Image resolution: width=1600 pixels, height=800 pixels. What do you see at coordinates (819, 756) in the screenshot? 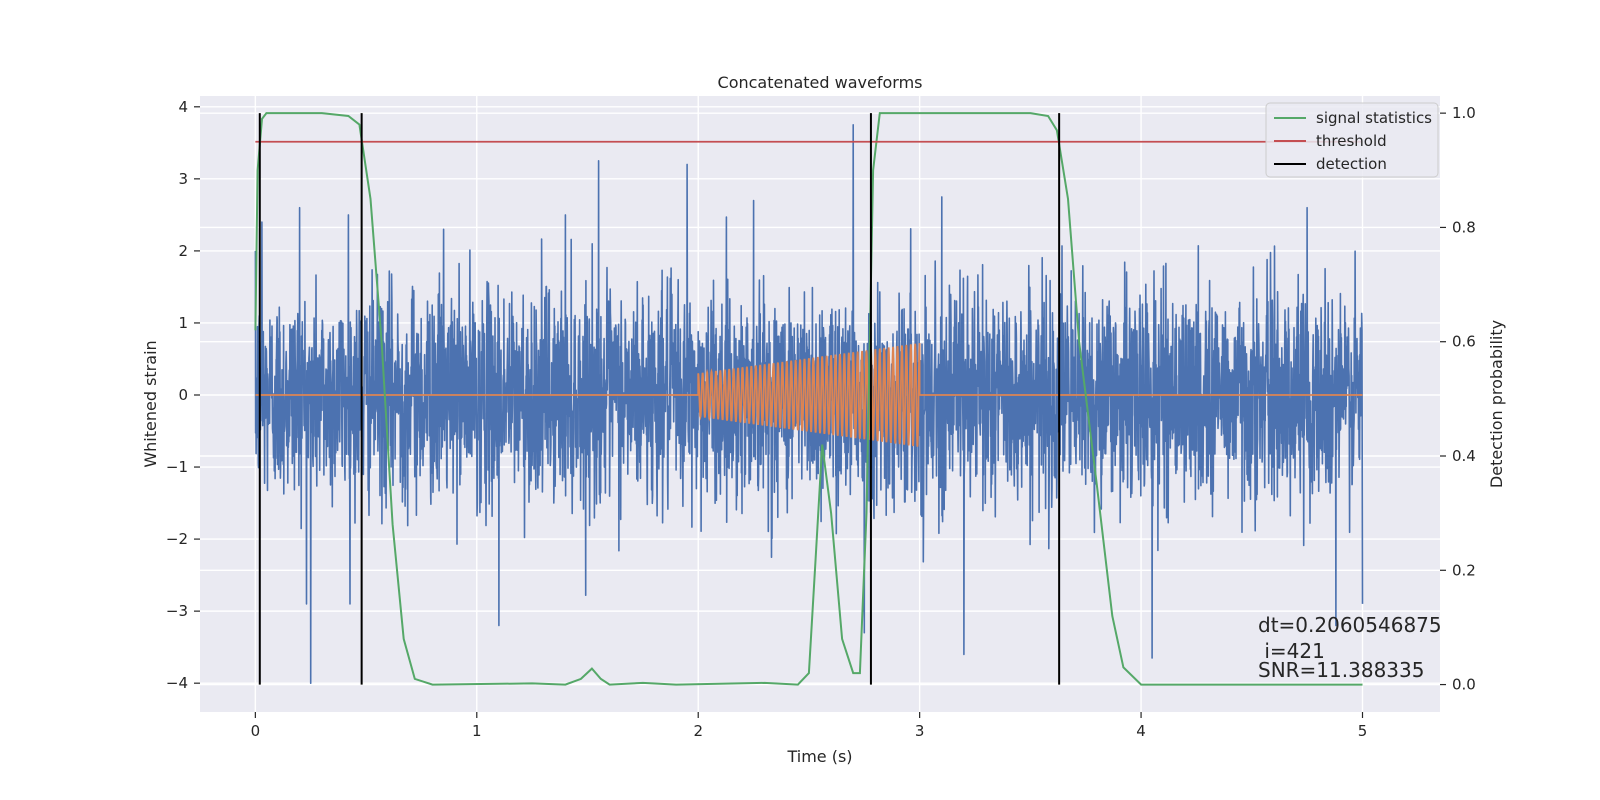
I see `x-axis-label: Time (s)` at bounding box center [819, 756].